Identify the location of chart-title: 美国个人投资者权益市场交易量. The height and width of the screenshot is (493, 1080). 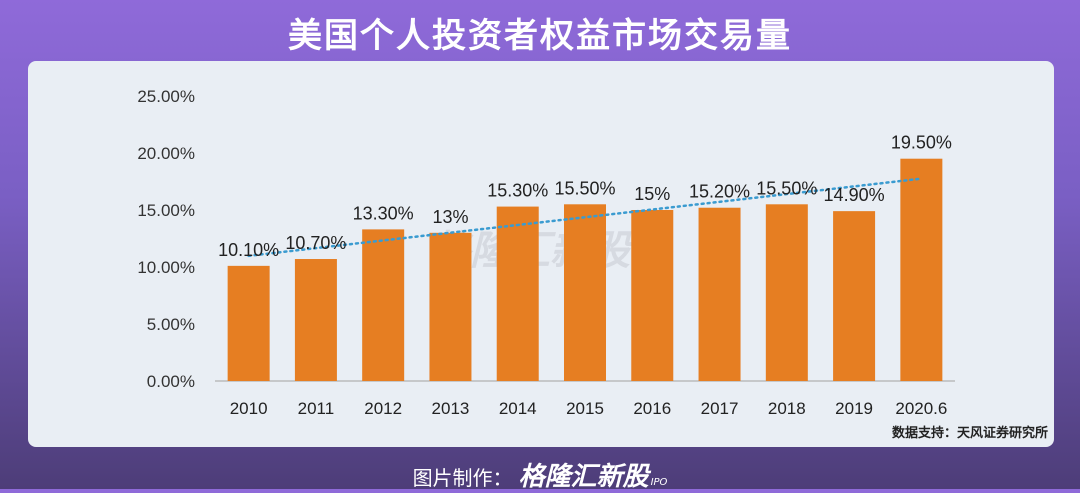
(540, 36).